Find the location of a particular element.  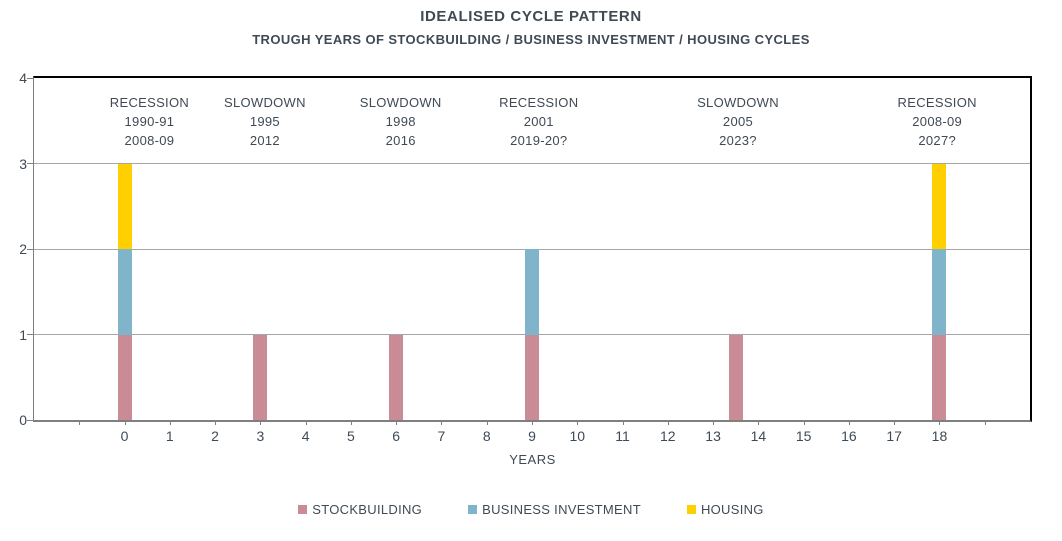

stockbuilding-swatch-icon is located at coordinates (303, 509).